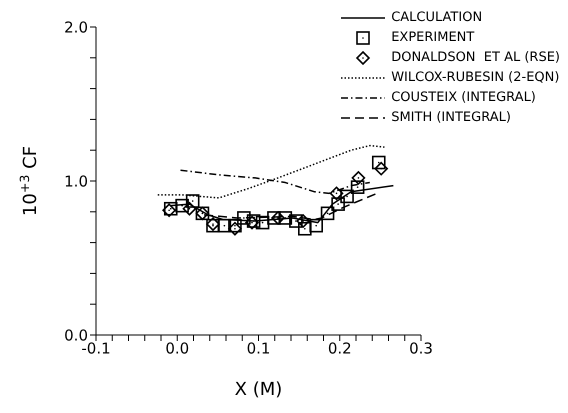  What do you see at coordinates (177, 349) in the screenshot?
I see `x-tick-label: 0.0` at bounding box center [177, 349].